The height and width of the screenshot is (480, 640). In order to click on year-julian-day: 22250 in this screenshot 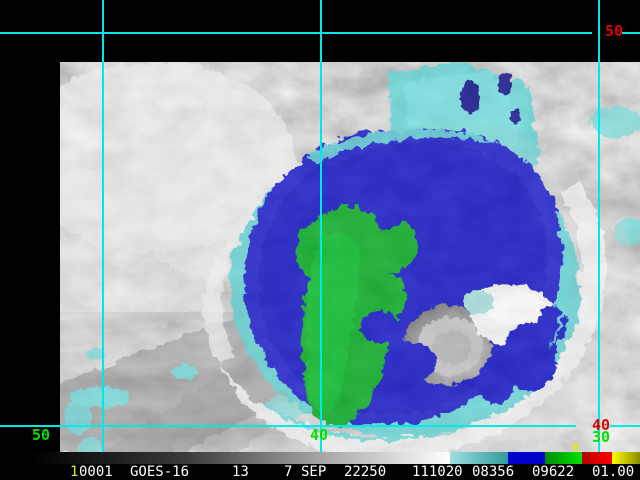, I will do `click(365, 472)`.